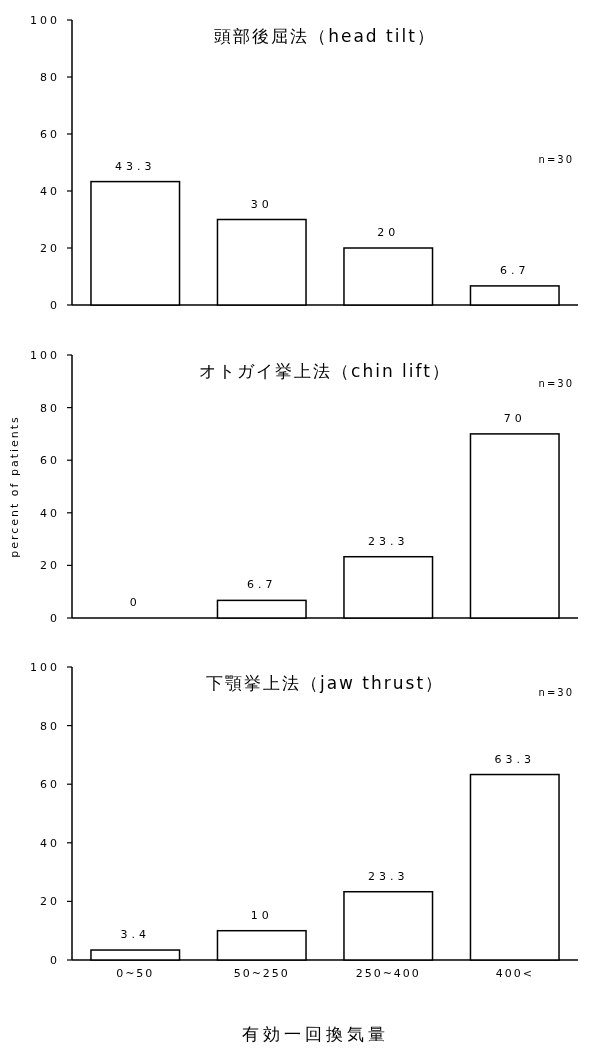 The image size is (600, 1057). Describe the element at coordinates (261, 915) in the screenshot. I see `data-label: 10` at that location.